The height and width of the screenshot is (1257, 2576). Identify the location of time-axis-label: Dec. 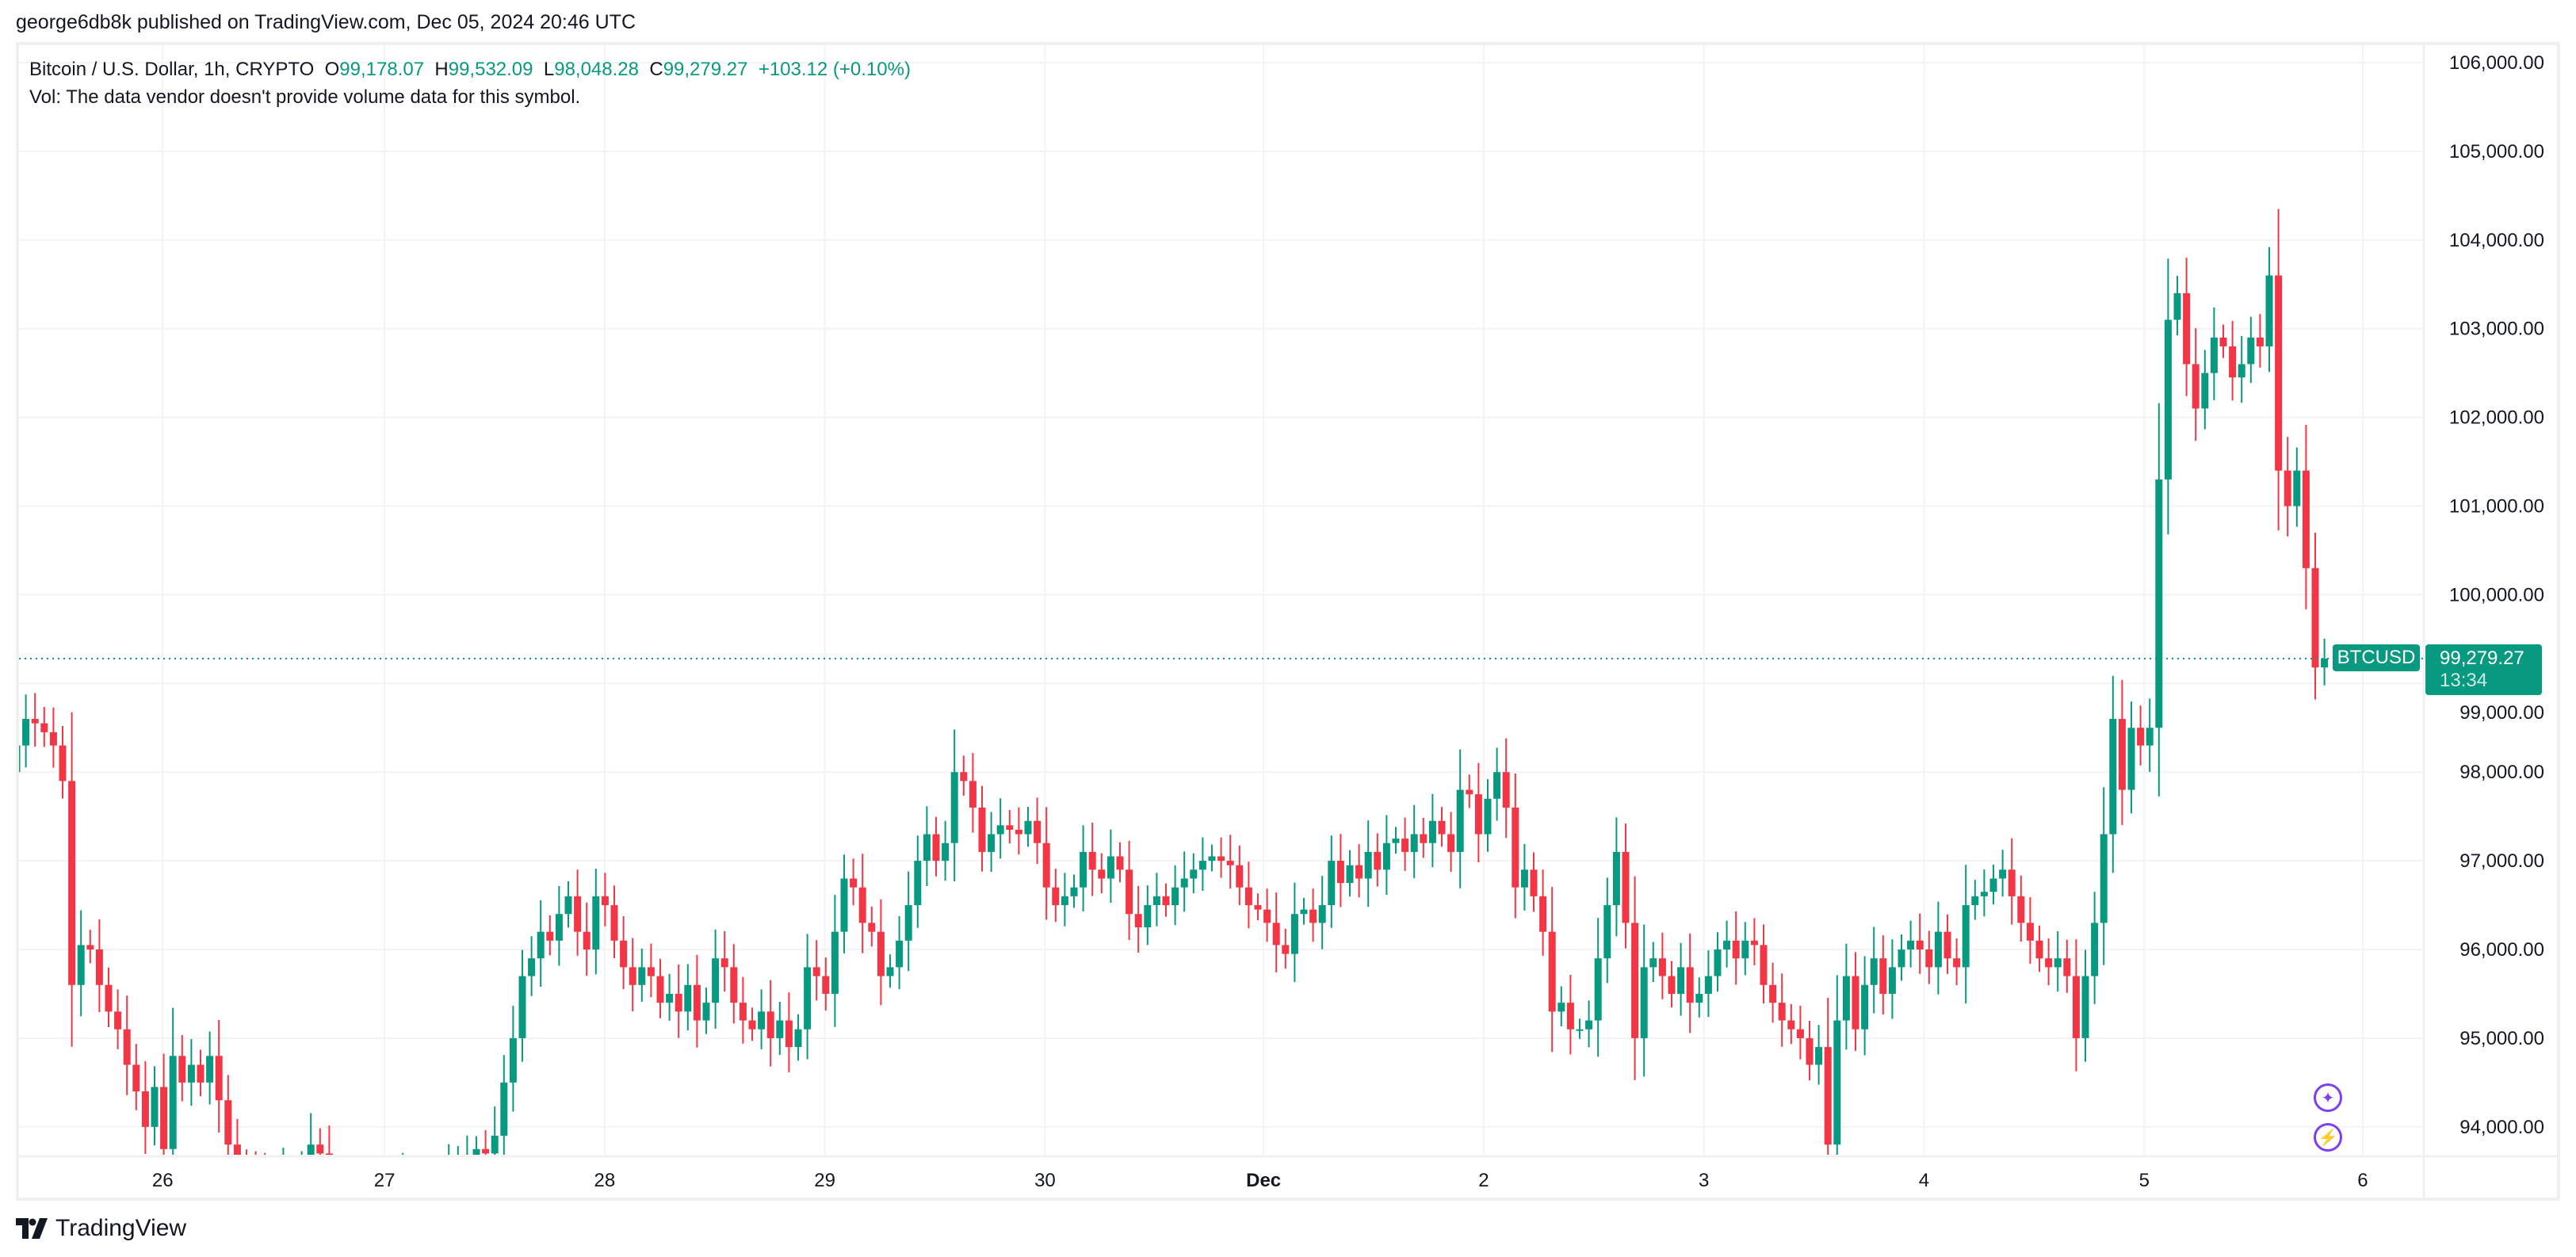
(1263, 1180).